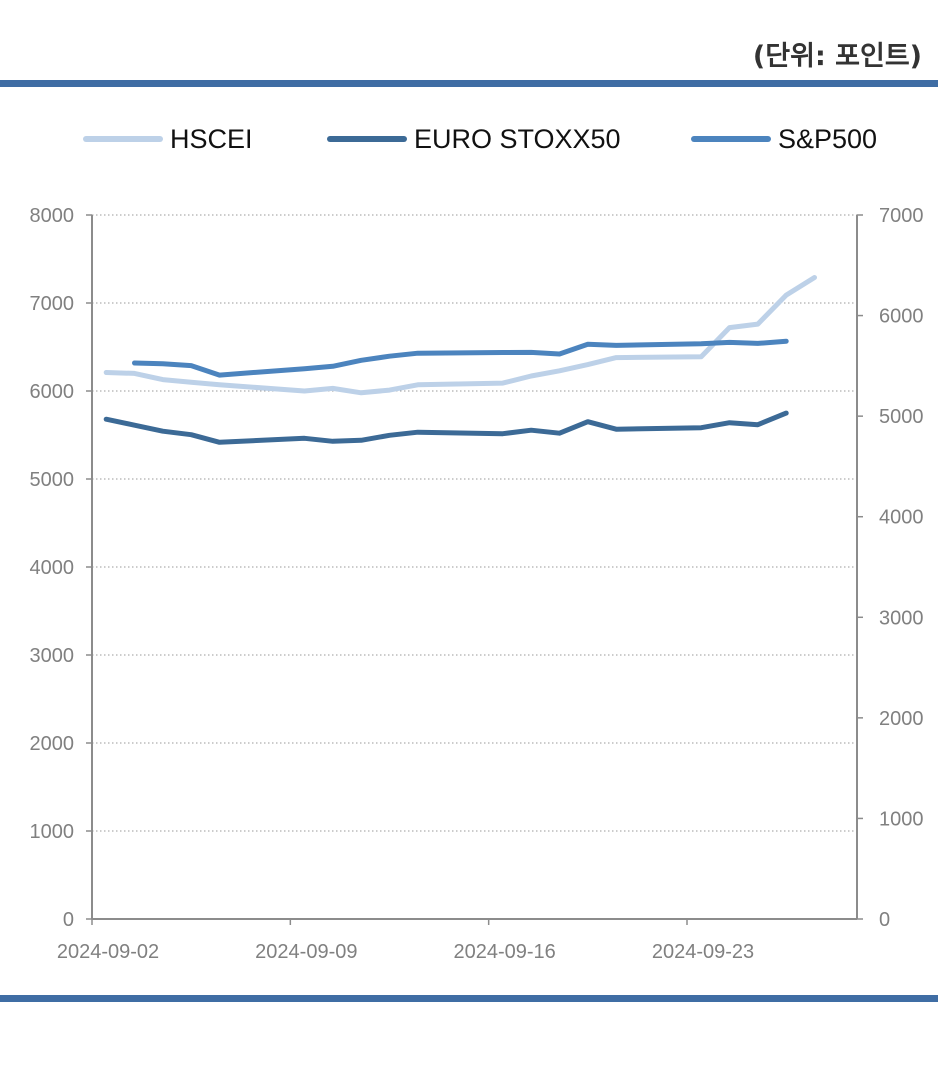  I want to click on left-y-tick-label: 4000, so click(52, 568).